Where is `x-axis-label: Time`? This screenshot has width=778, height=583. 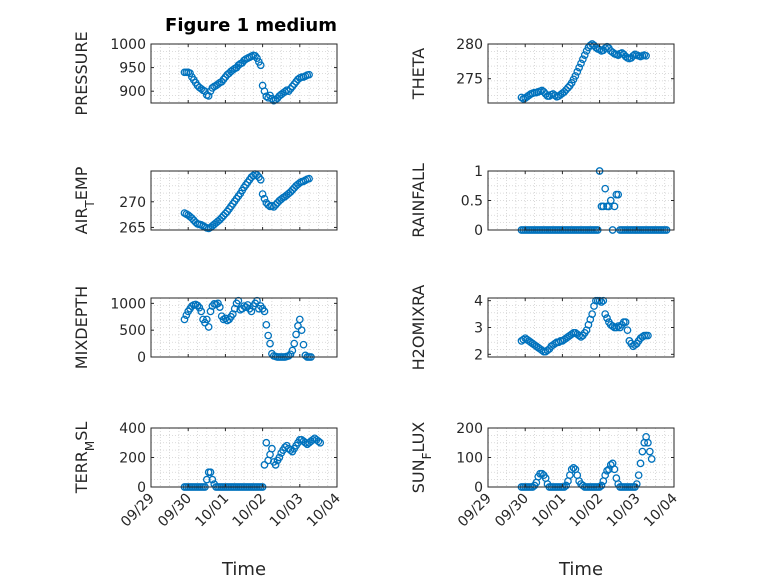 x-axis-label: Time is located at coordinates (243, 569).